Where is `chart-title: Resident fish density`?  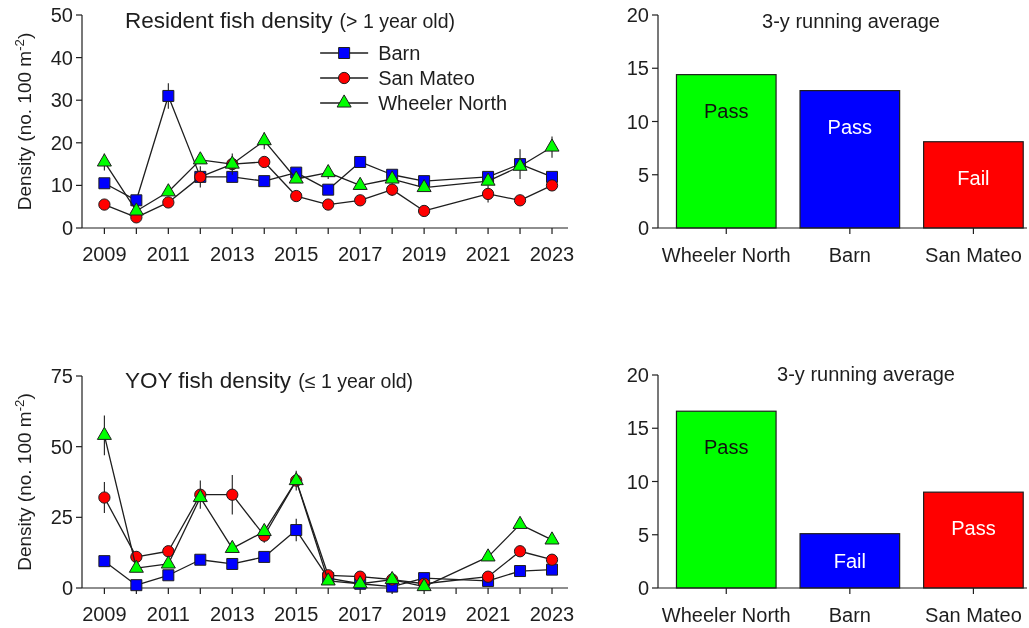
chart-title: Resident fish density is located at coordinates (229, 20).